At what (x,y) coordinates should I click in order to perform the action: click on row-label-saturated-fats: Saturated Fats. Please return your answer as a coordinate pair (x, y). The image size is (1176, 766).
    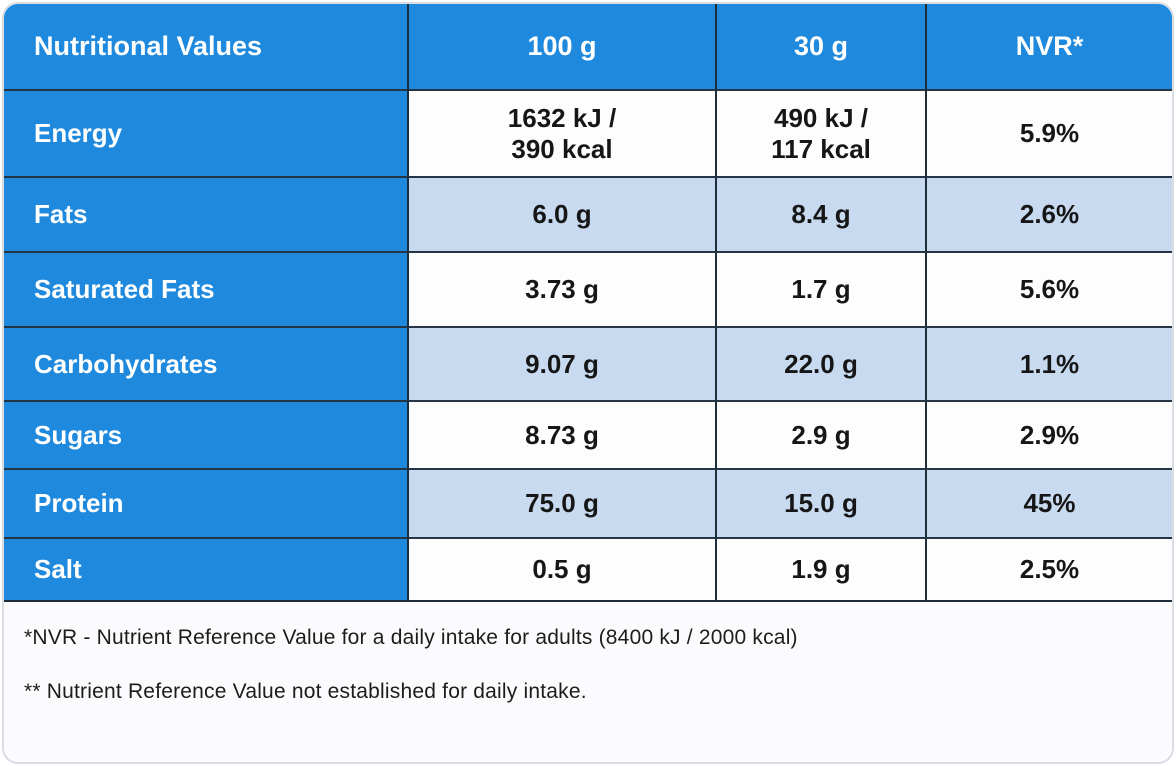
    Looking at the image, I should click on (206, 290).